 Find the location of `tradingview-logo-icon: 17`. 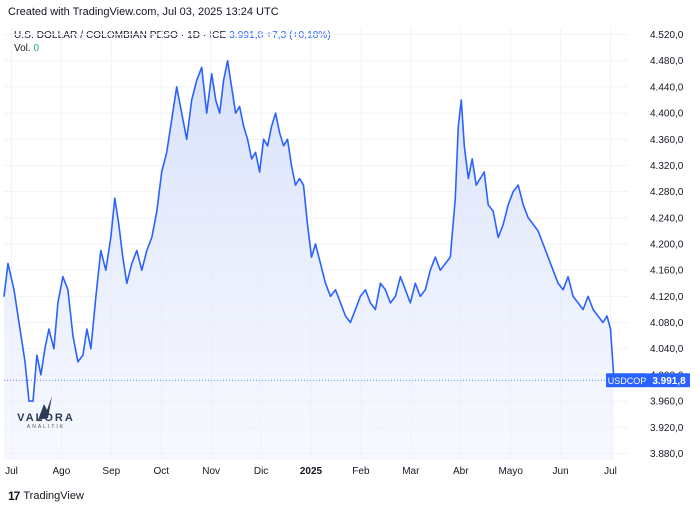

tradingview-logo-icon: 17 is located at coordinates (14, 496).